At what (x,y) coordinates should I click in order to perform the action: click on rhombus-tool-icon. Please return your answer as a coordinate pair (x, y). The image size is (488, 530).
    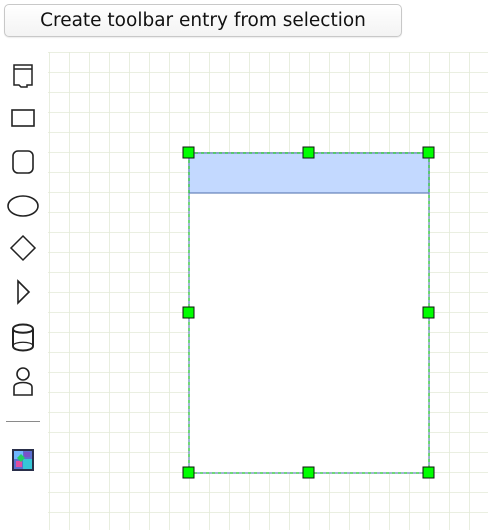
    Looking at the image, I should click on (23, 248).